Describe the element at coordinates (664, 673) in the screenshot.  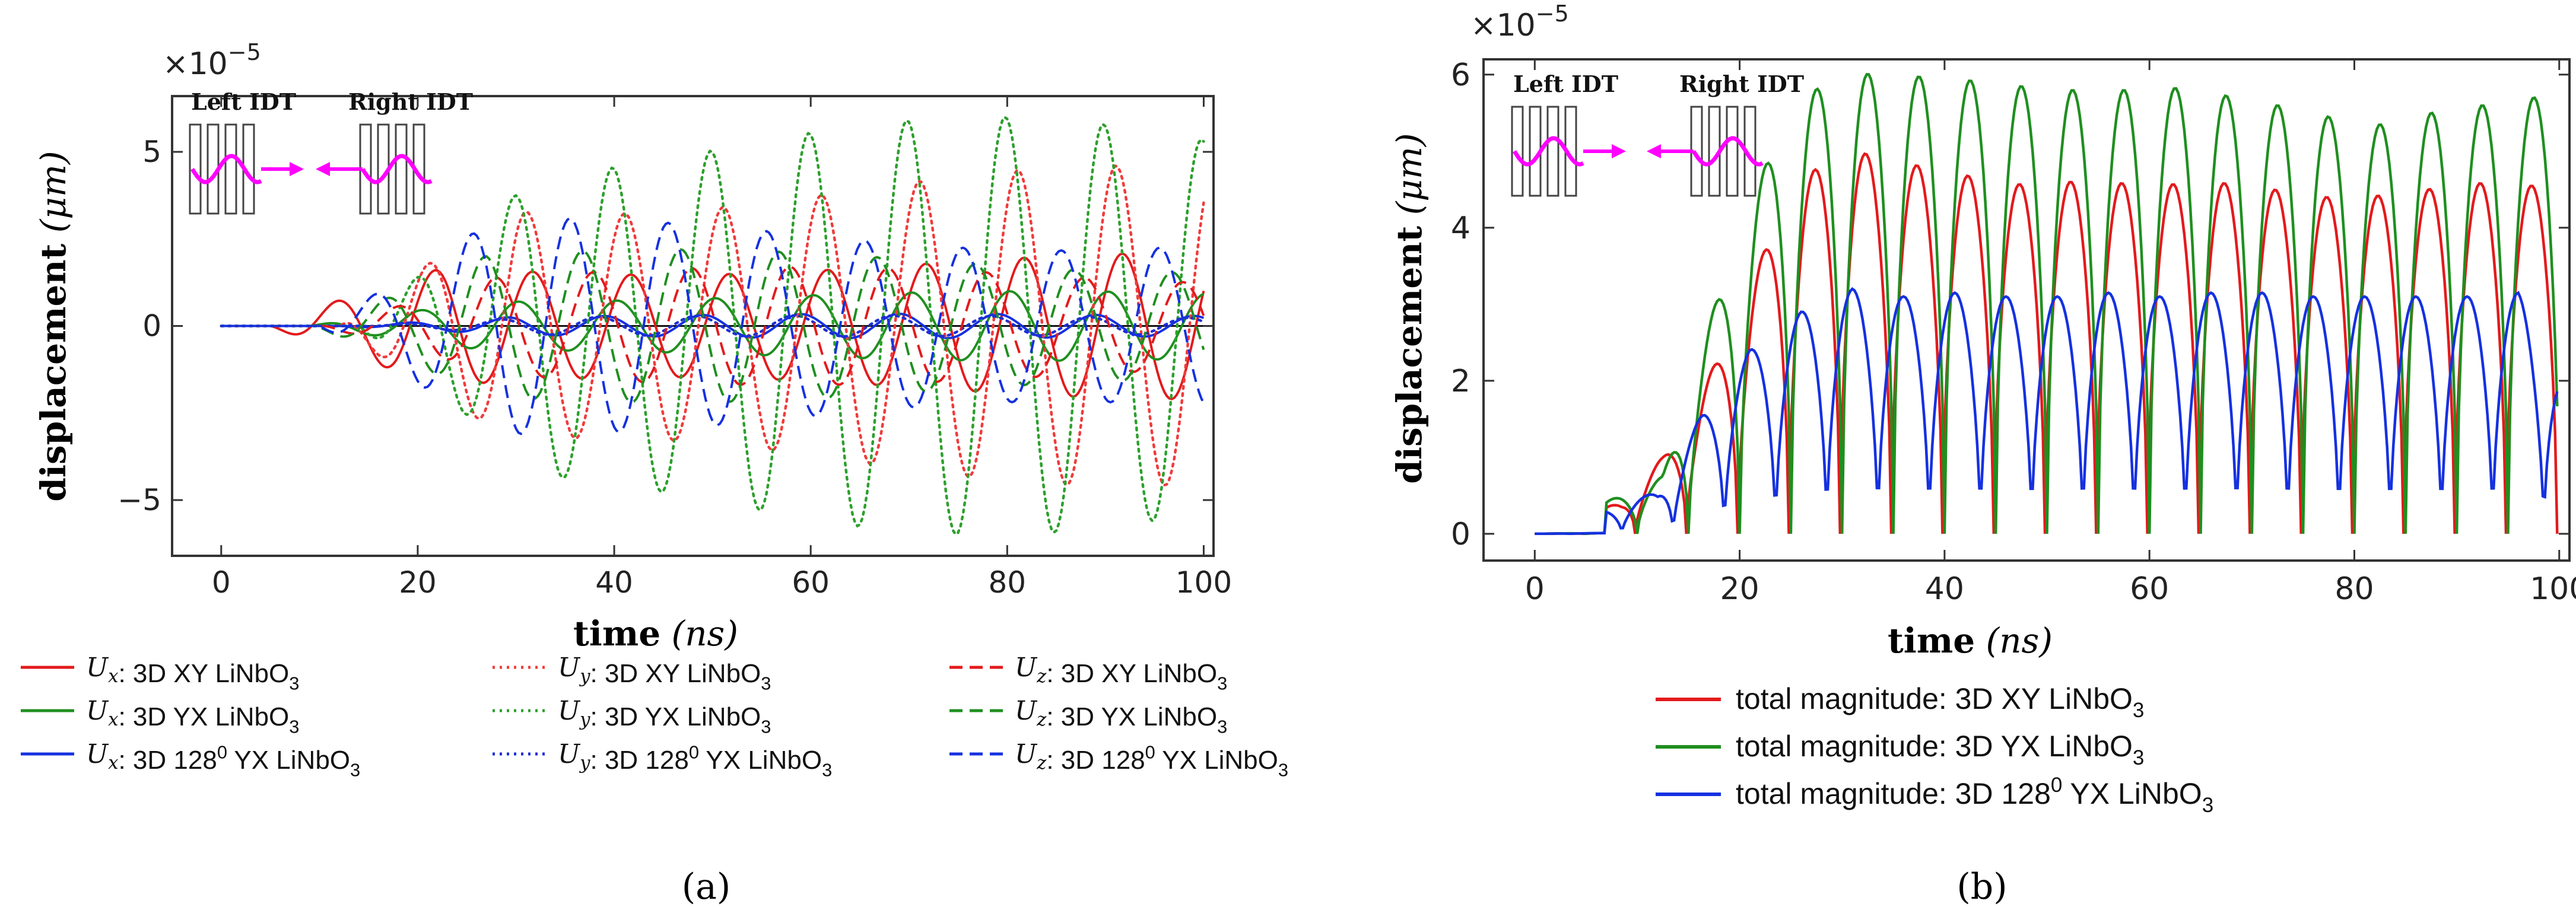
I see `legend-label: Uy: 3D XY LiNbO3` at that location.